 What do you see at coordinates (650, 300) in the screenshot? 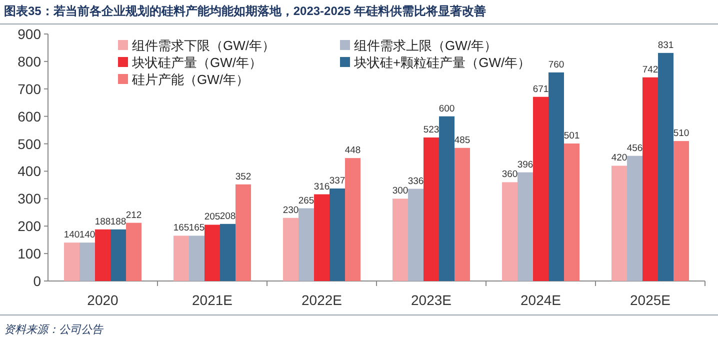
I see `x-tick-label: 2025E` at bounding box center [650, 300].